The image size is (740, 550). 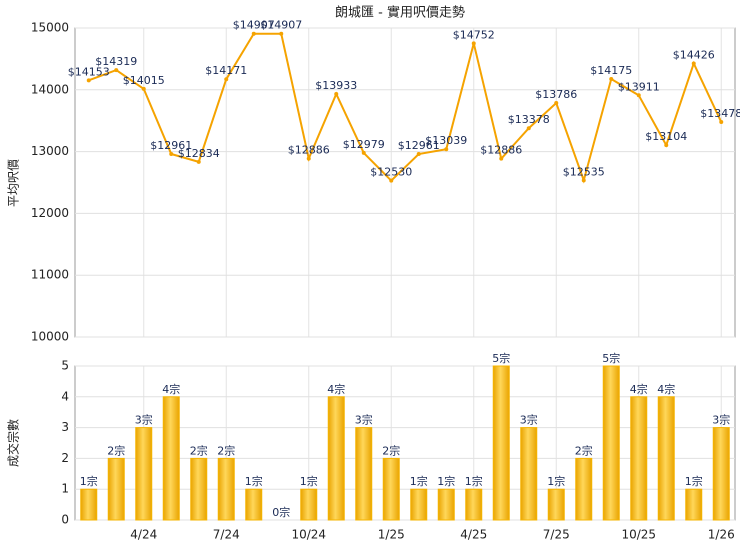 What do you see at coordinates (65, 489) in the screenshot?
I see `y-tick-label: 1` at bounding box center [65, 489].